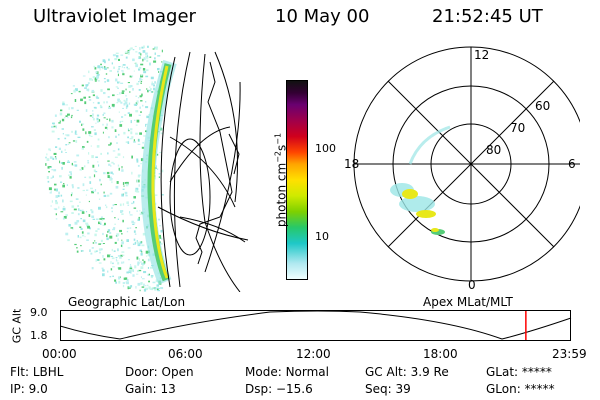 The image size is (600, 400). I want to click on left-projection-label: Geographic Lat/Lon, so click(127, 302).